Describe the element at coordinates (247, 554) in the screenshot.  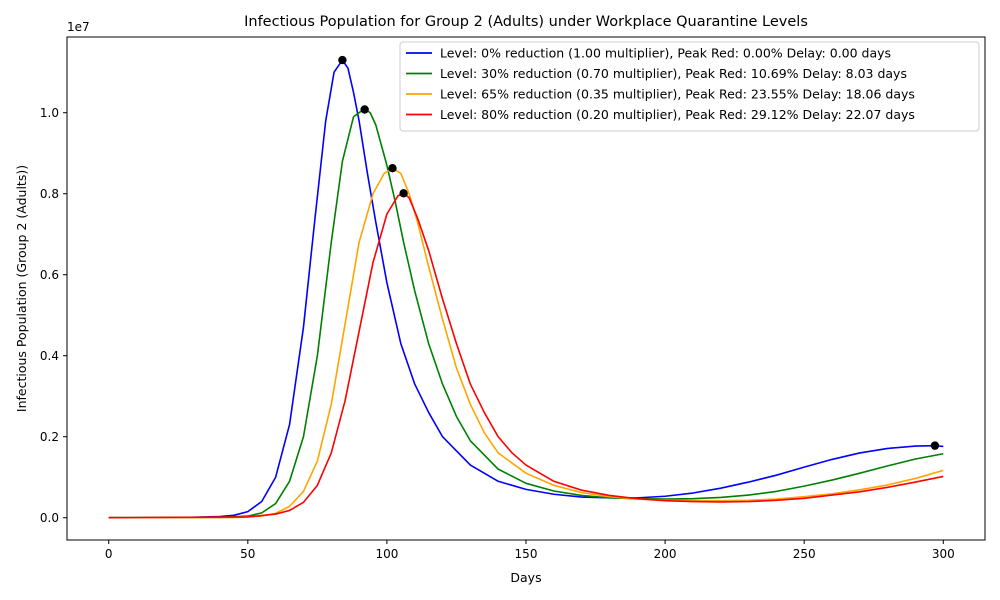
I see `x-tick-label: 50` at that location.